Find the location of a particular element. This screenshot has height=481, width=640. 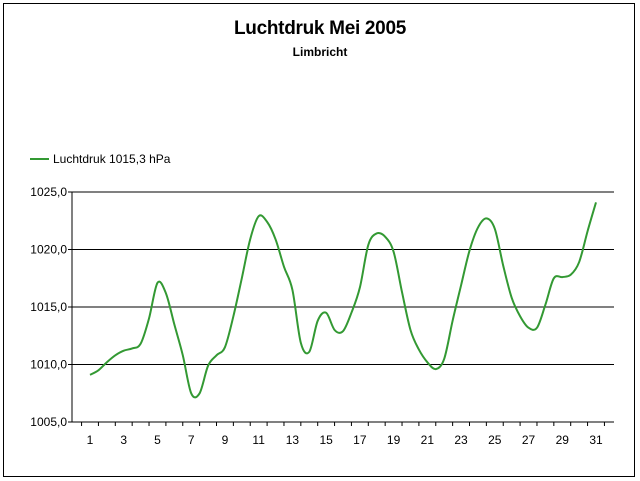

x-tick-label: 9 is located at coordinates (225, 440).